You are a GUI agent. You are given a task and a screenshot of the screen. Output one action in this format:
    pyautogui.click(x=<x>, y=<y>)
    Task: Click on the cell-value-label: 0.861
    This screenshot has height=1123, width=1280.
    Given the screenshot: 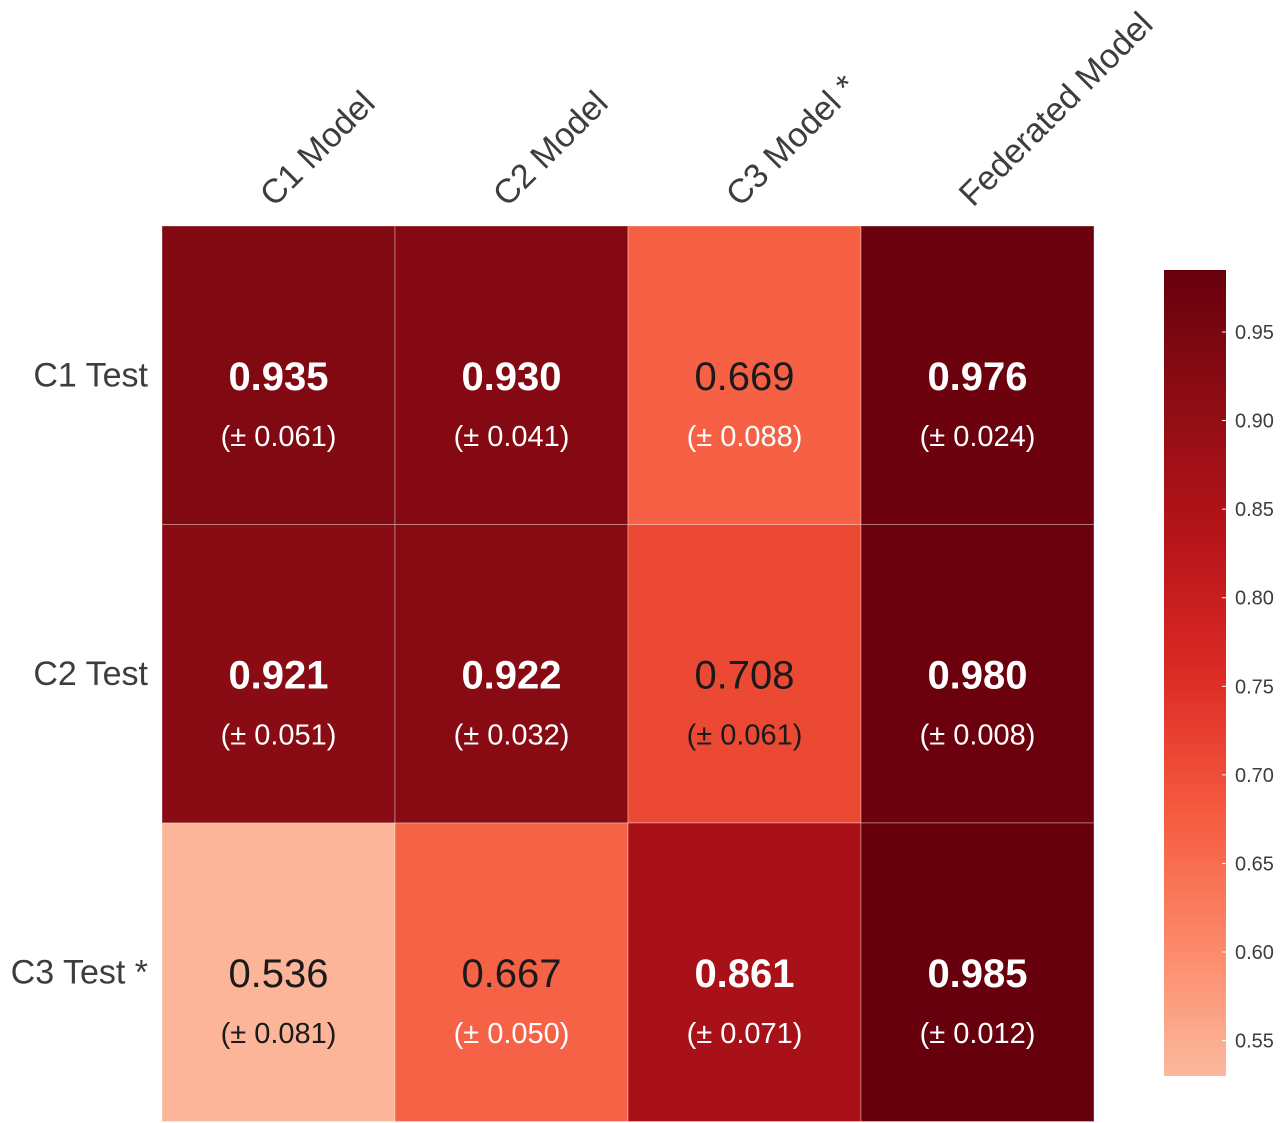 What is the action you would take?
    pyautogui.click(x=744, y=974)
    